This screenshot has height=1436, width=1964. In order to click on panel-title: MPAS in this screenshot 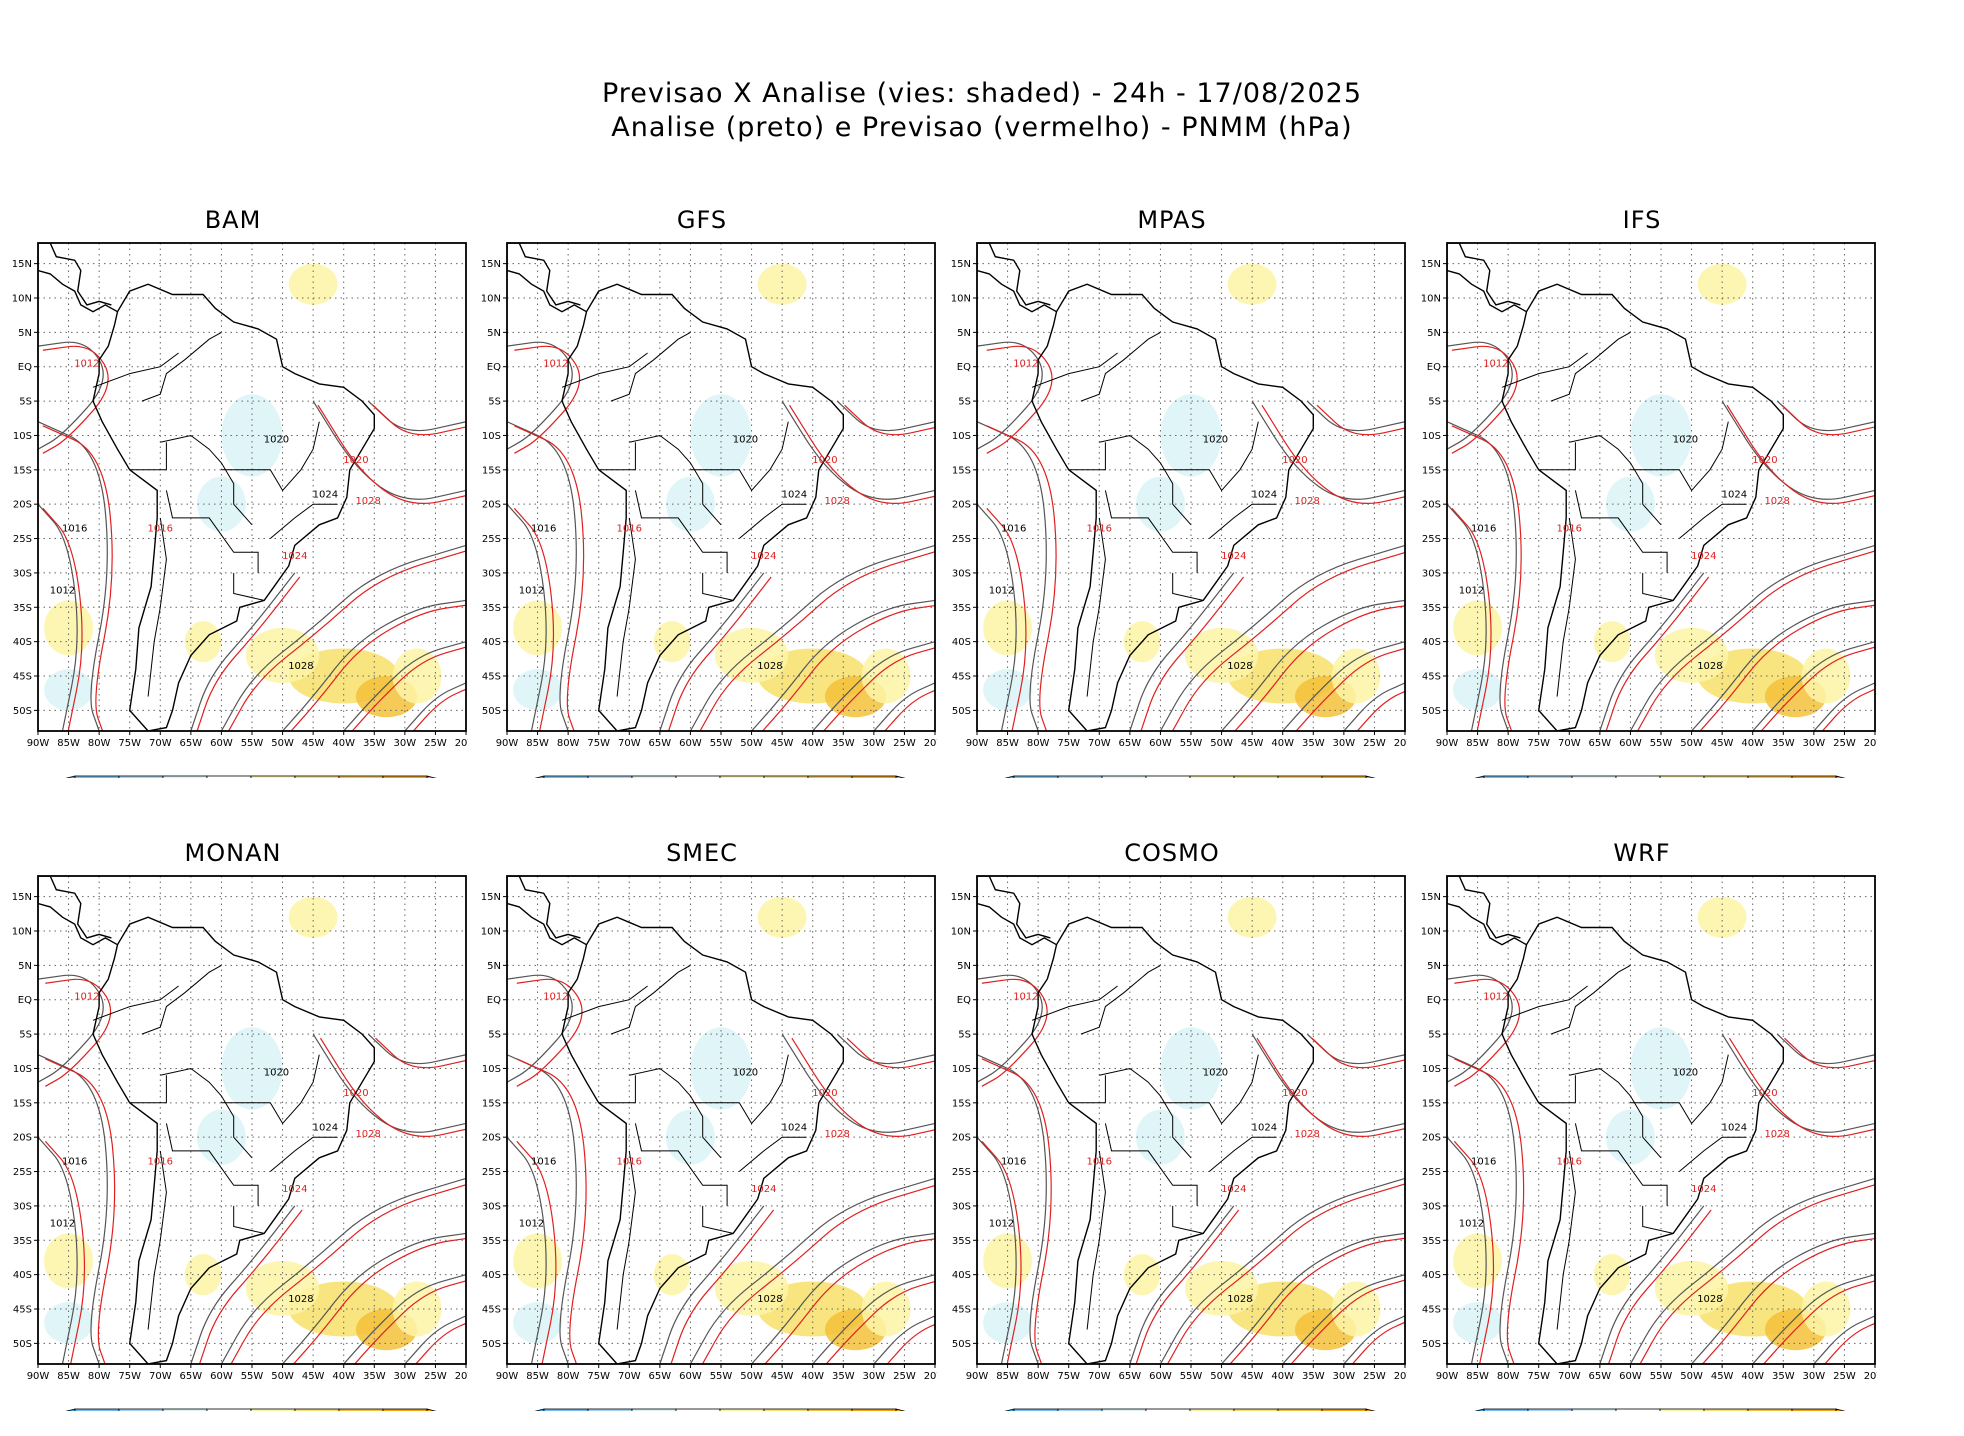, I will do `click(1172, 220)`.